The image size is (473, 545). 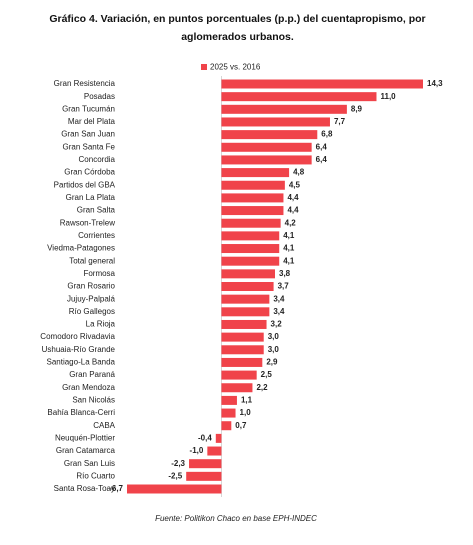 I want to click on data-label: 2,2, so click(x=262, y=387).